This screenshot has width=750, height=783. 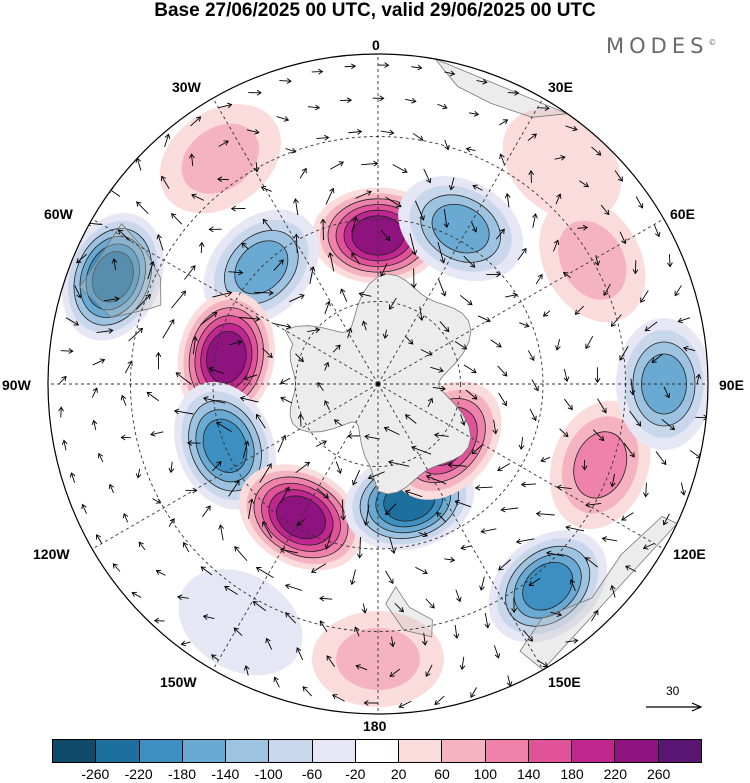 What do you see at coordinates (731, 385) in the screenshot?
I see `lon-label-90e: 90E` at bounding box center [731, 385].